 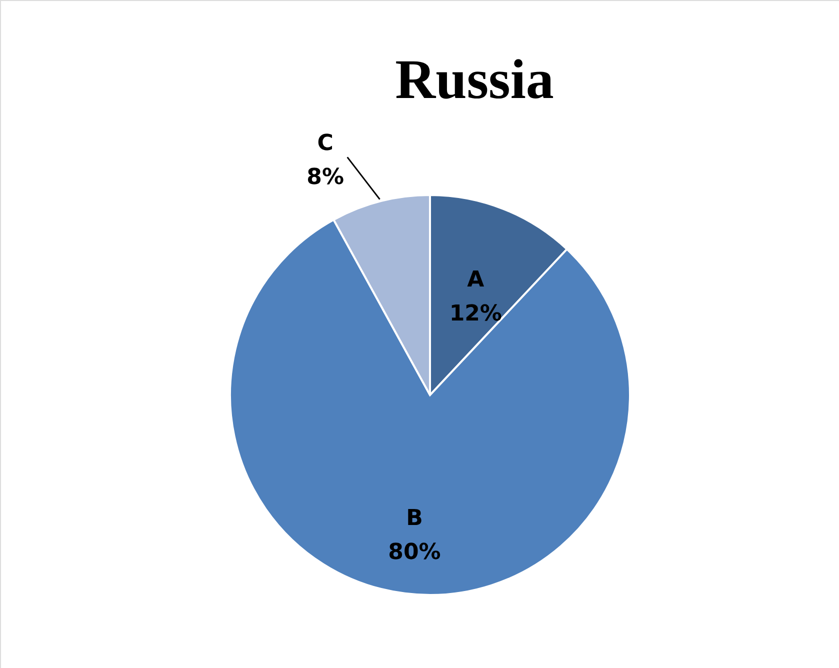 What do you see at coordinates (325, 143) in the screenshot?
I see `slice-label: C` at bounding box center [325, 143].